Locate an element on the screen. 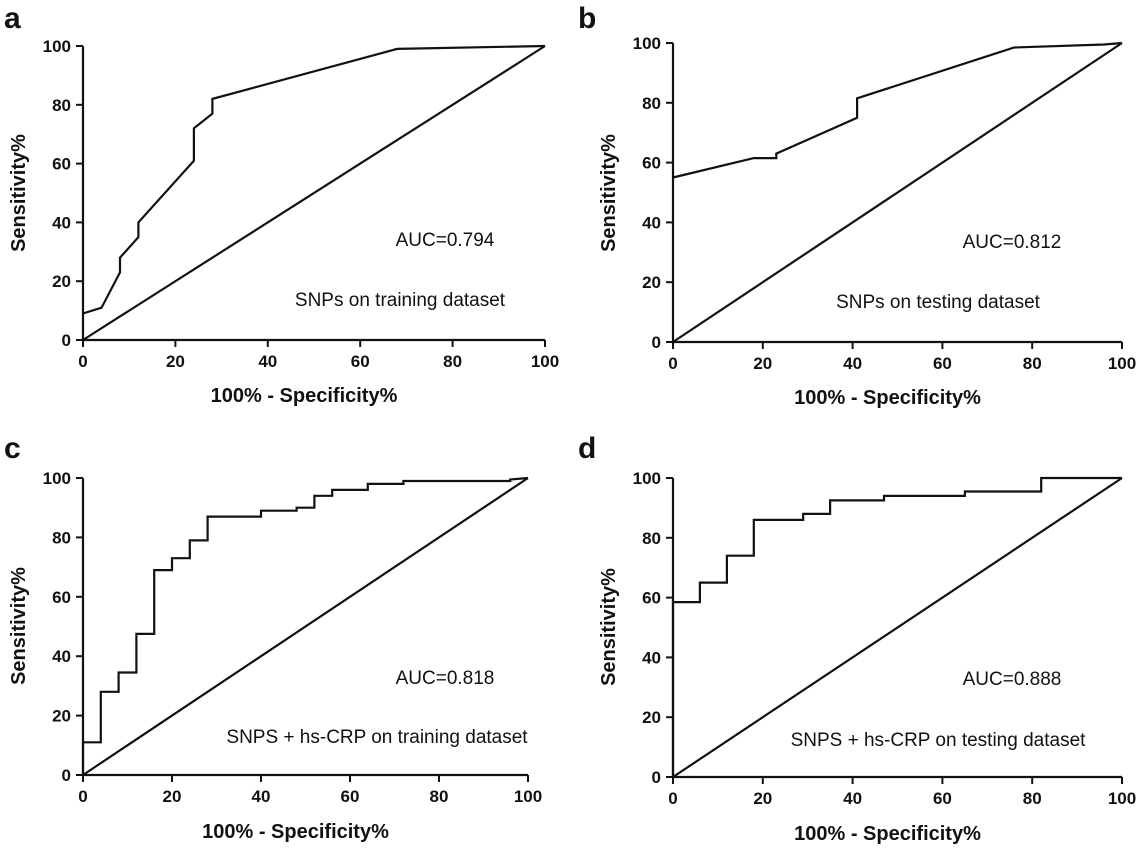  auc-annotation: AUC=0.794 is located at coordinates (445, 240).